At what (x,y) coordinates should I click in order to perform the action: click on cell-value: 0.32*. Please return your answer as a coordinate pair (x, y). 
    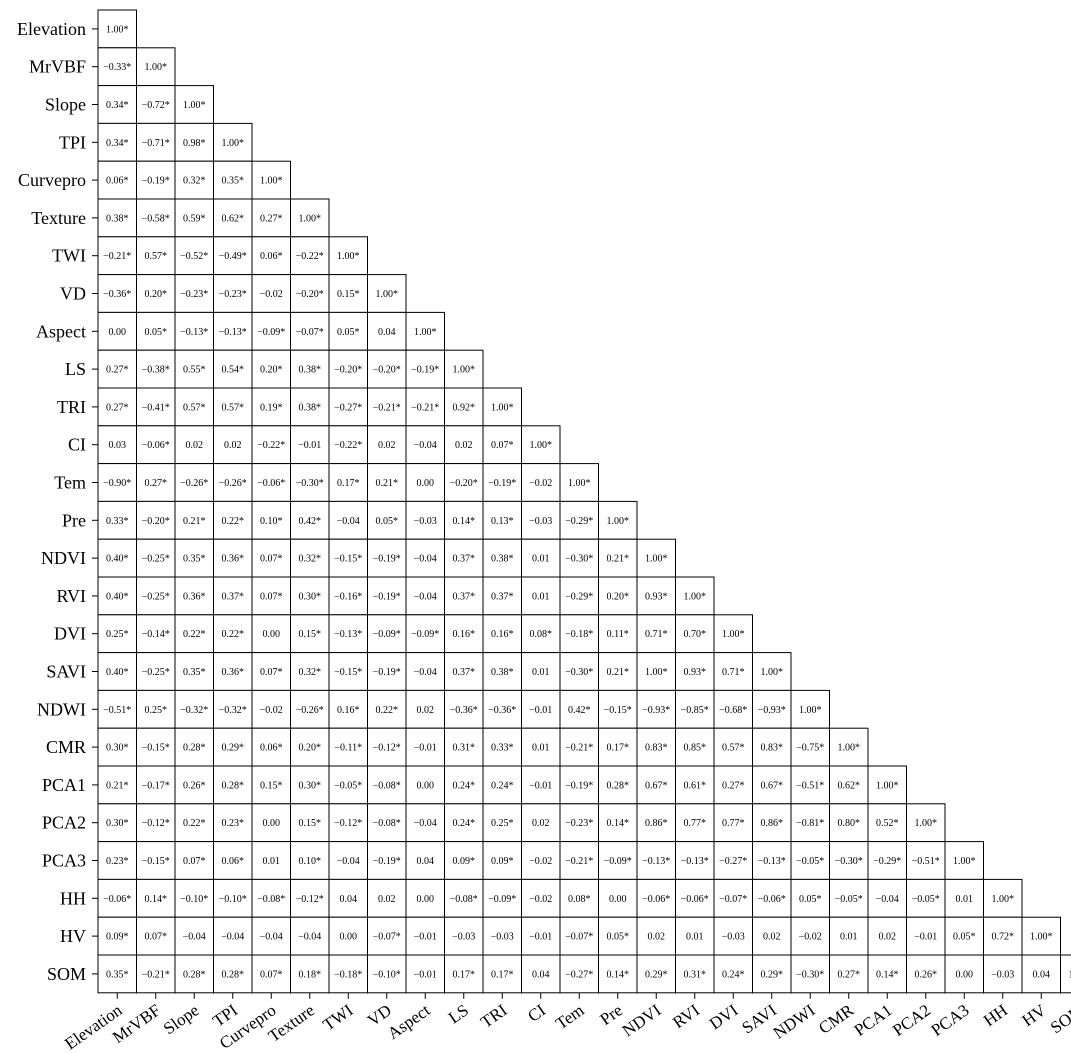
    Looking at the image, I should click on (310, 559).